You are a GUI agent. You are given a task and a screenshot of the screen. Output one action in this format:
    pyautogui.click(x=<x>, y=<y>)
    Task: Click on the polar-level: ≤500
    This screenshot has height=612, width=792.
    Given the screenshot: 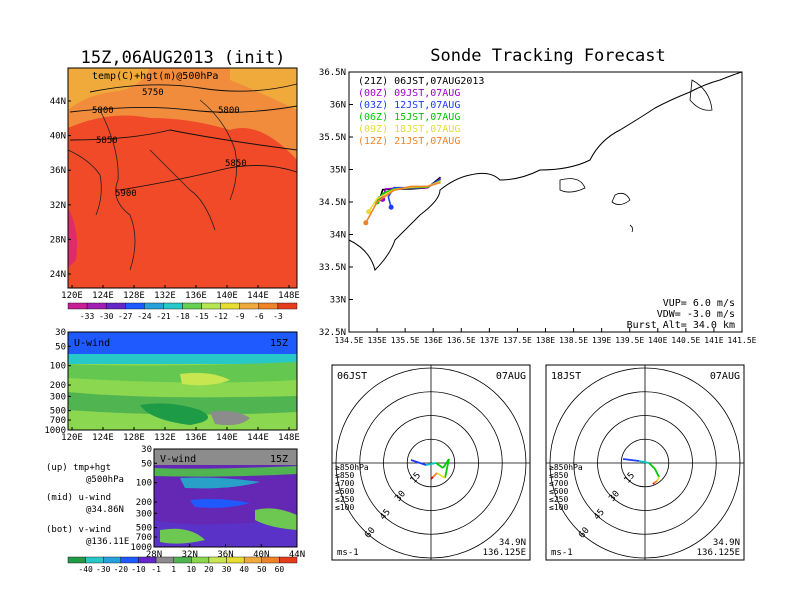 What is the action you would take?
    pyautogui.click(x=344, y=491)
    